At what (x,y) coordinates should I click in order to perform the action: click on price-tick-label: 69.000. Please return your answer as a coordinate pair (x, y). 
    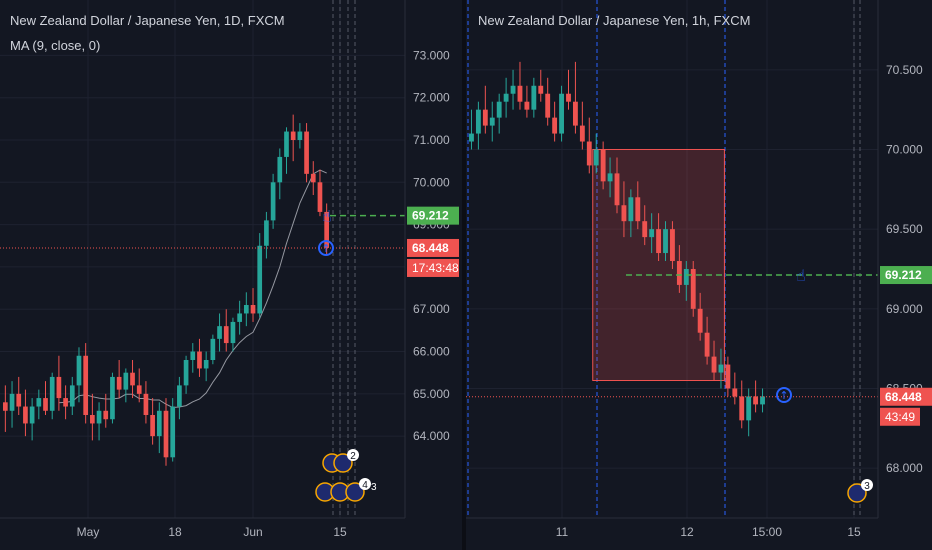
    Looking at the image, I should click on (904, 309).